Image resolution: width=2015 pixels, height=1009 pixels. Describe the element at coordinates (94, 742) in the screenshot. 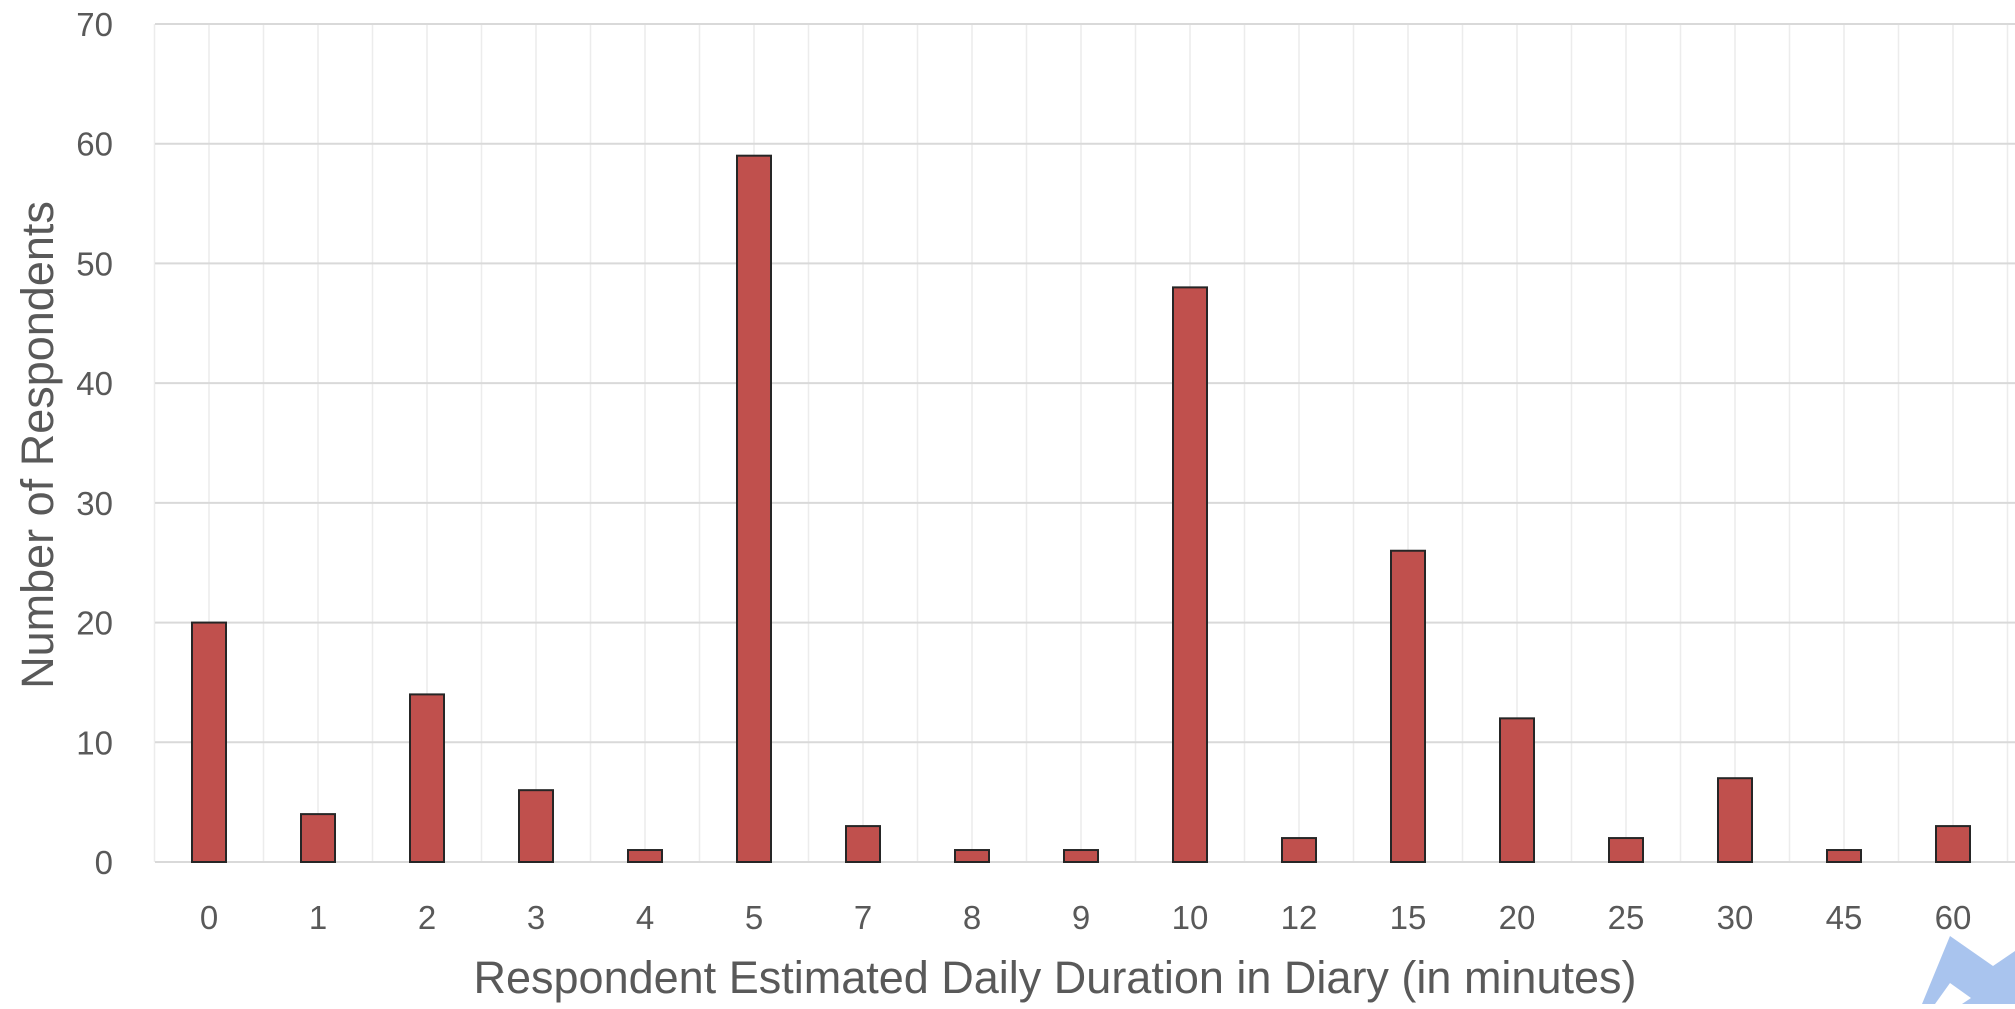

I see `y-tick-label: 10` at that location.